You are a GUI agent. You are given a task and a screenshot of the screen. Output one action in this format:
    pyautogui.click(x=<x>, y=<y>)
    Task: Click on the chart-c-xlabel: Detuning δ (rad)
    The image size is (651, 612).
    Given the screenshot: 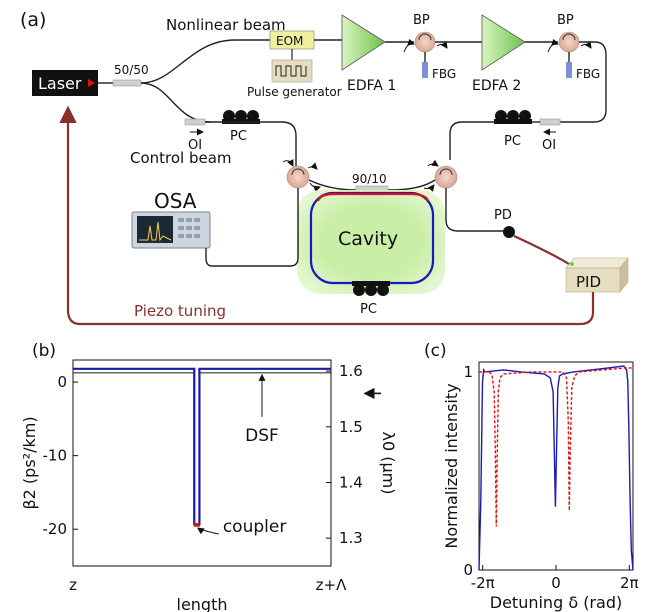 What is the action you would take?
    pyautogui.click(x=556, y=602)
    